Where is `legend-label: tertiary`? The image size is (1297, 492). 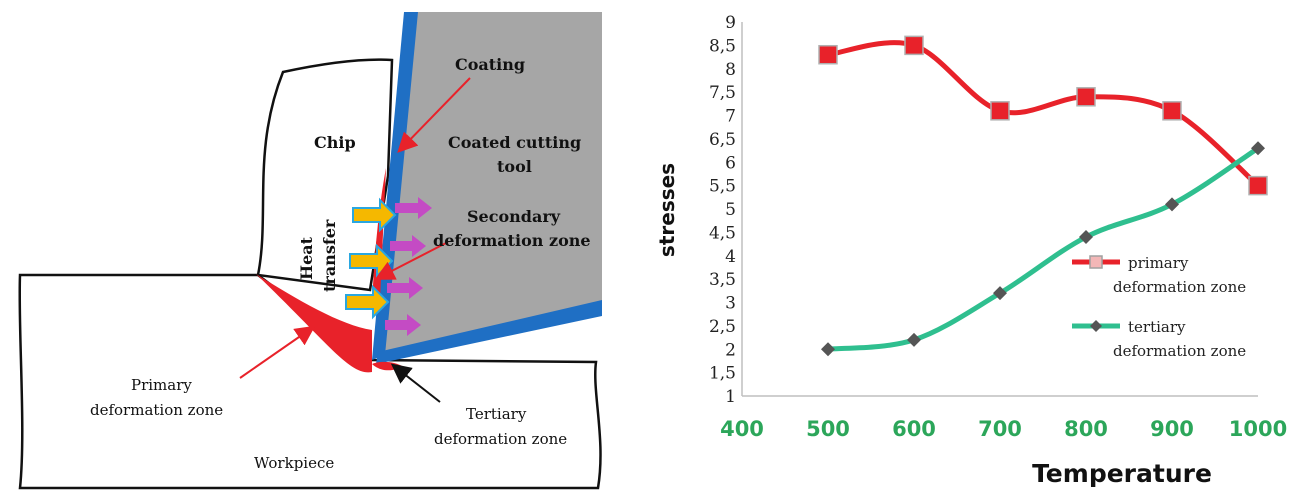 legend-label: tertiary is located at coordinates (1157, 327).